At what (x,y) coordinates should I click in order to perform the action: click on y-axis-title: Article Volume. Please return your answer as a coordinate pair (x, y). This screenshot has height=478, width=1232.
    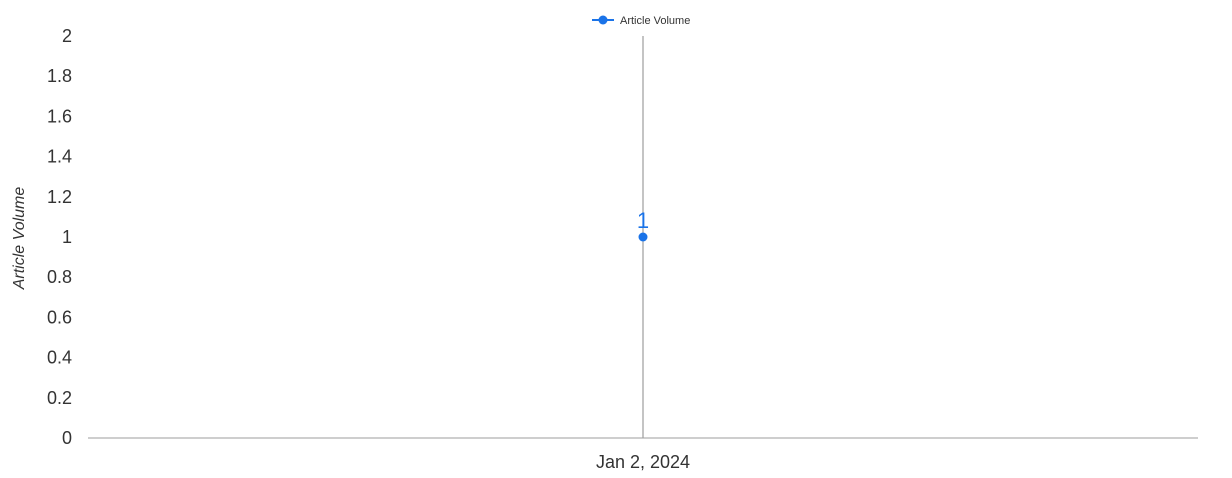
    Looking at the image, I should click on (19, 239).